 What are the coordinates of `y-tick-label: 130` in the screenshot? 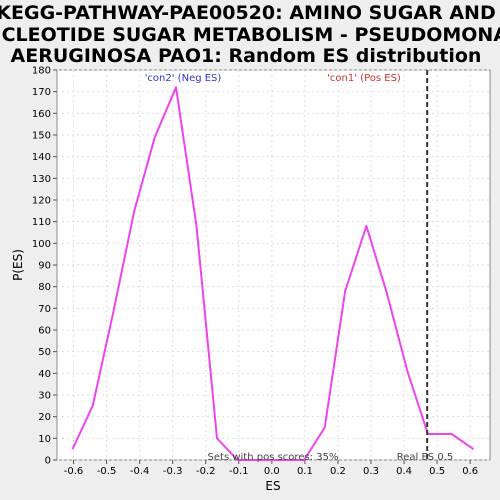 It's located at (41, 179).